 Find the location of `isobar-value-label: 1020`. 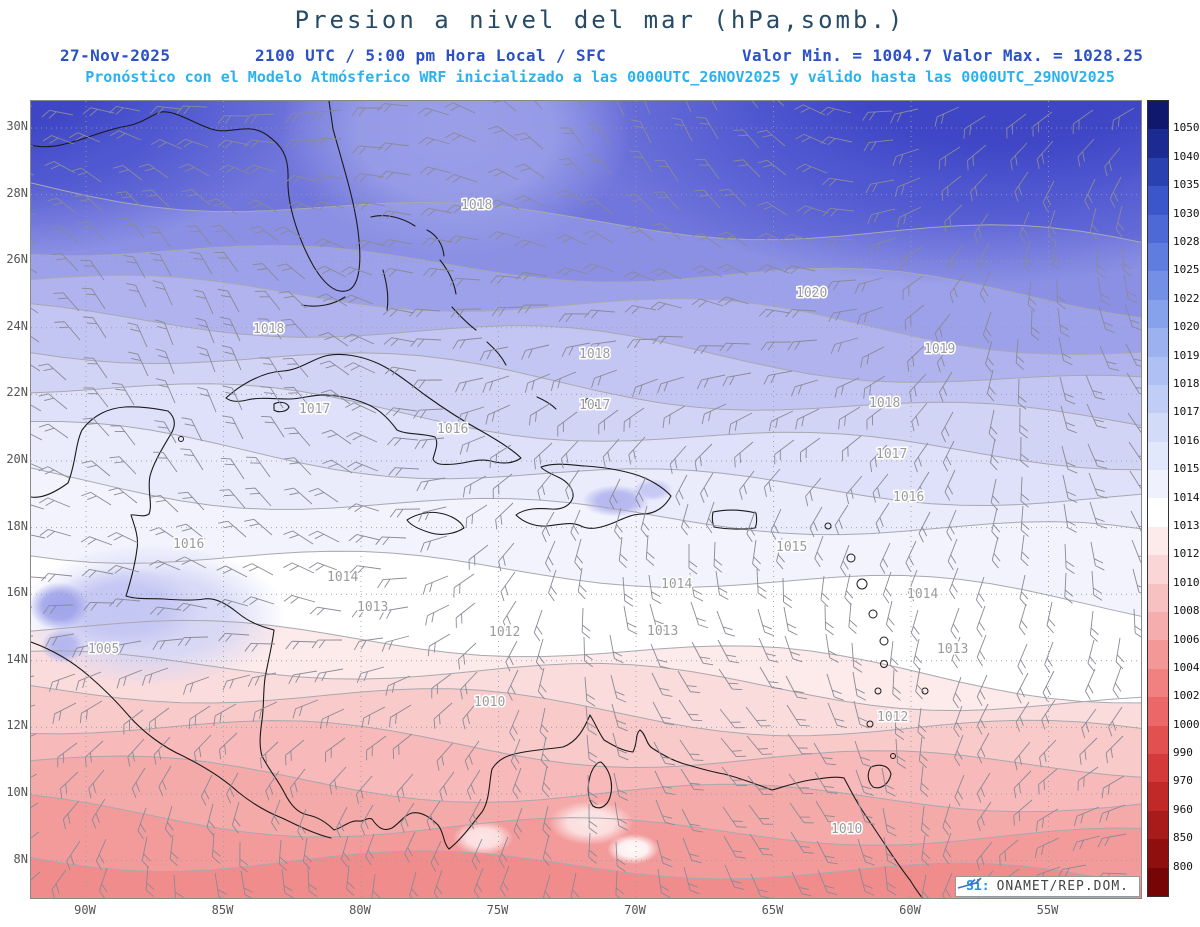

isobar-value-label: 1020 is located at coordinates (811, 293).